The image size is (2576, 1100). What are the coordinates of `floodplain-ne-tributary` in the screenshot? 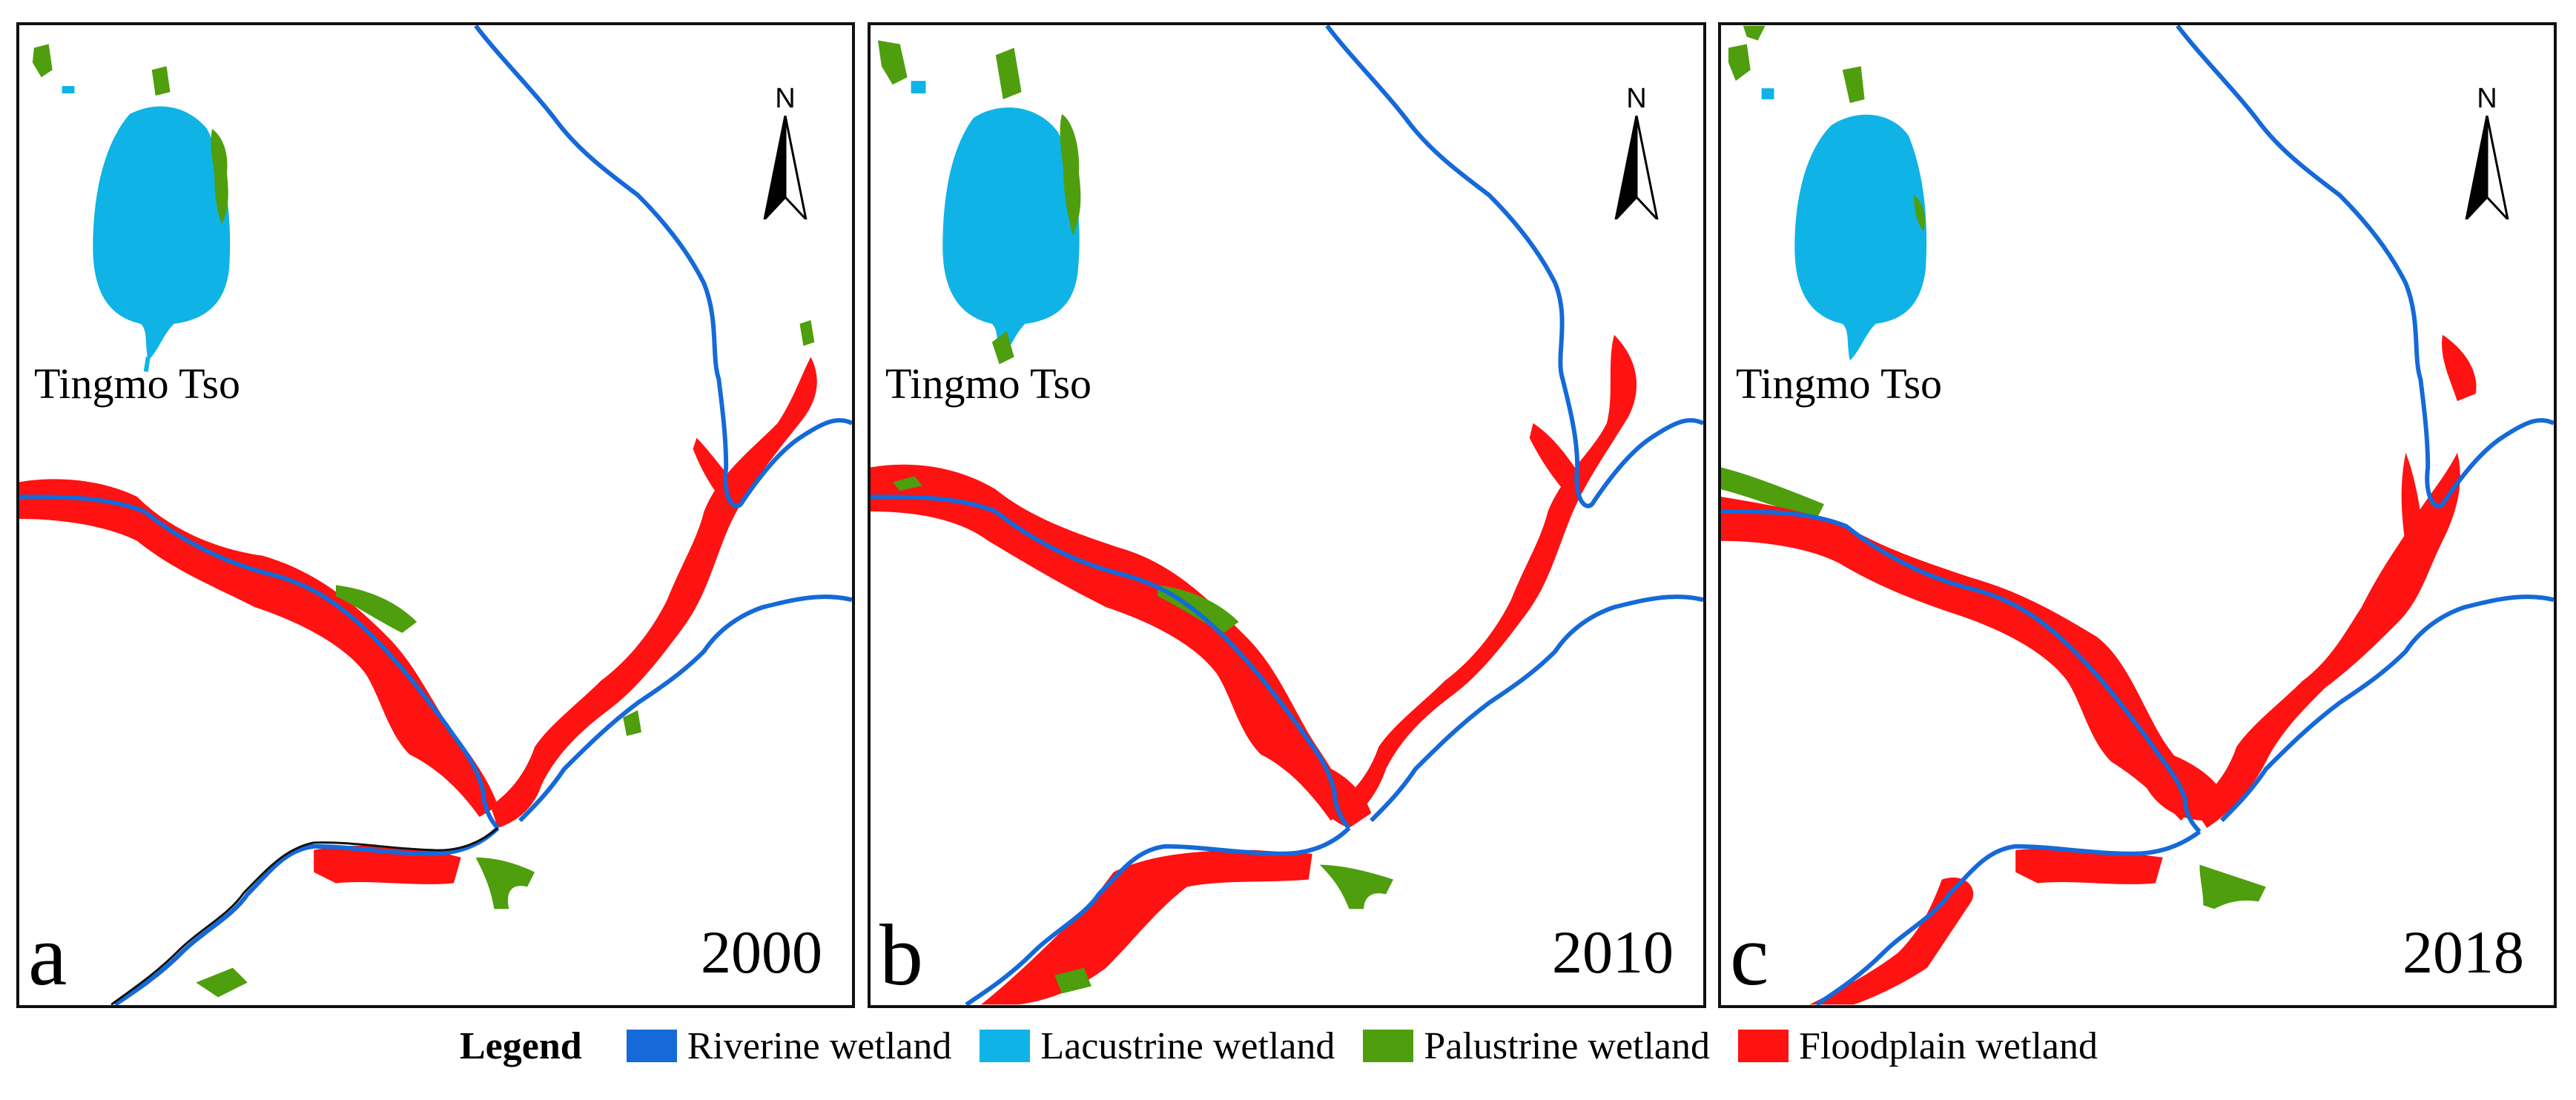 It's located at (2413, 501).